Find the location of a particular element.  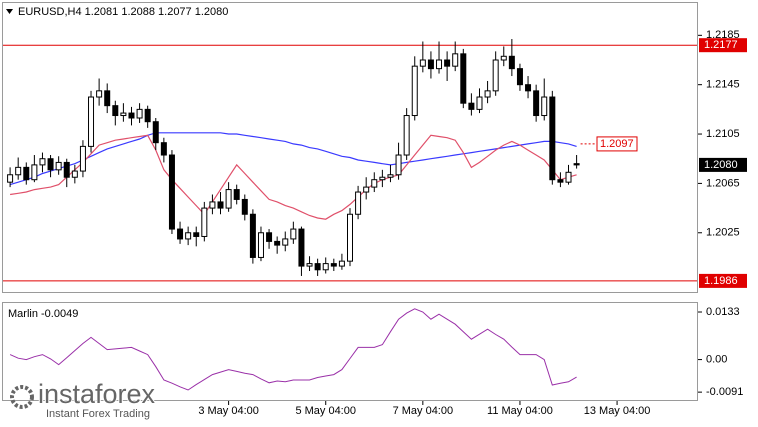

y-tick-label: 1.2145 is located at coordinates (723, 85).